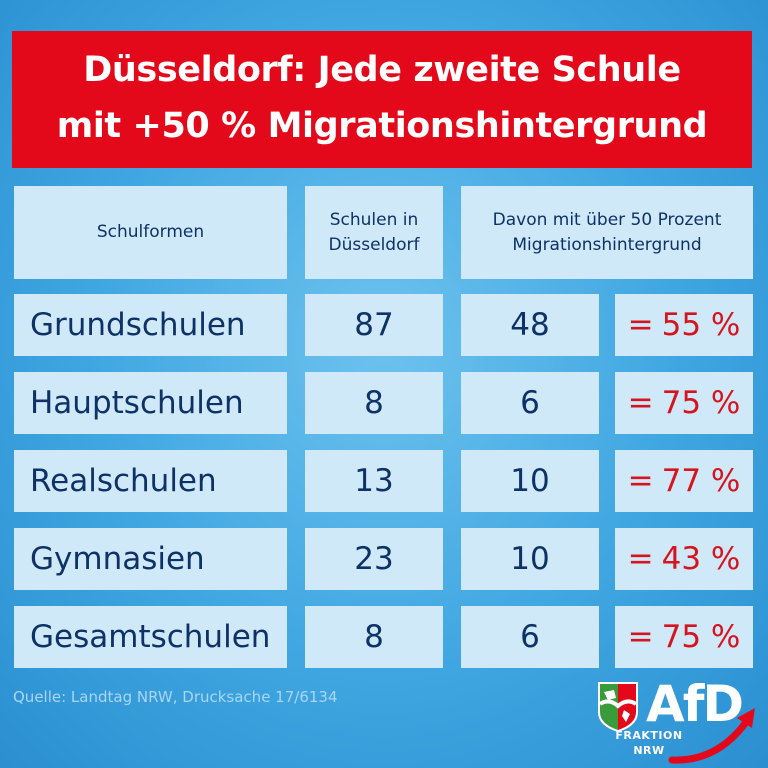 This screenshot has width=768, height=768. I want to click on header-migration-line-2: Migrationshintergrund, so click(607, 244).